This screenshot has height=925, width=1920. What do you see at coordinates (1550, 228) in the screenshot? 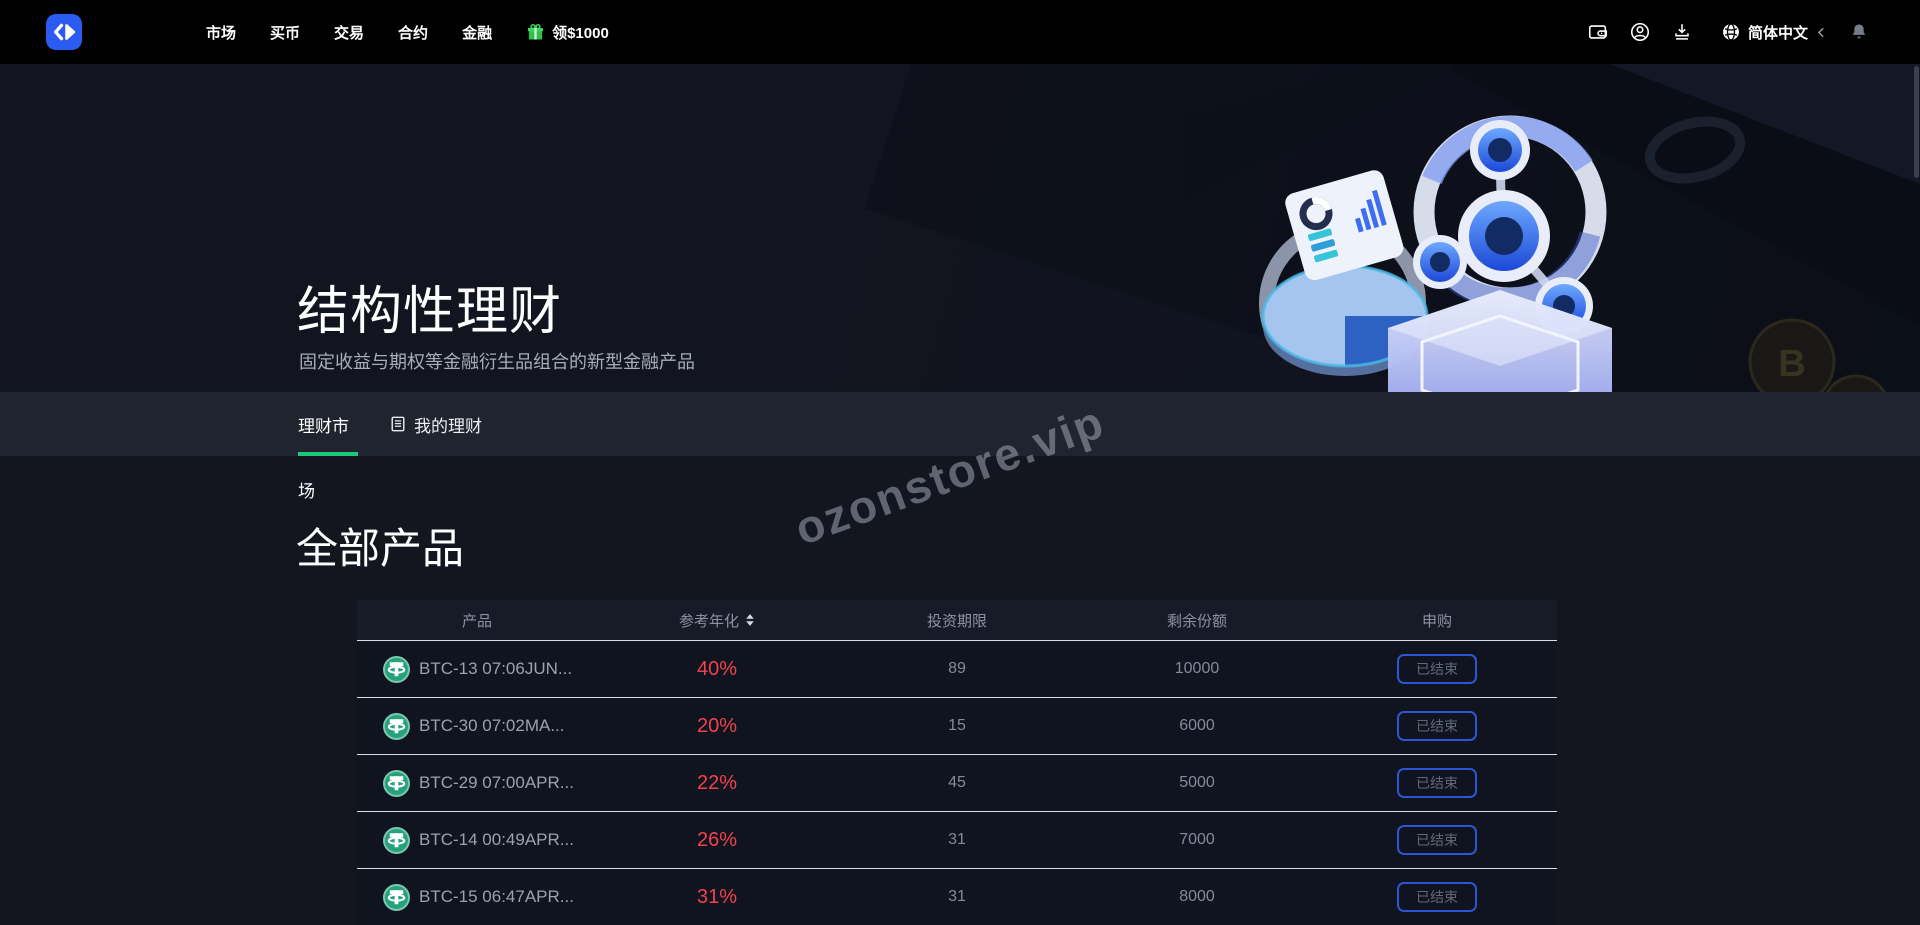
I see `hero-3d-illustration: B B` at bounding box center [1550, 228].